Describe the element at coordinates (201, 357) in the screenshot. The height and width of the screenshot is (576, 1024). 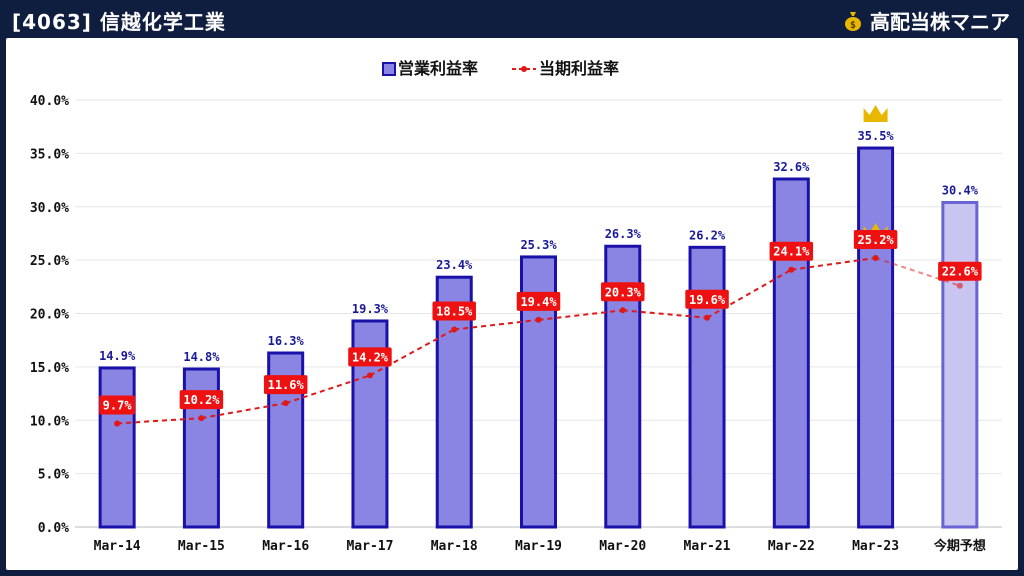
I see `bar-value-label: 14.8%` at that location.